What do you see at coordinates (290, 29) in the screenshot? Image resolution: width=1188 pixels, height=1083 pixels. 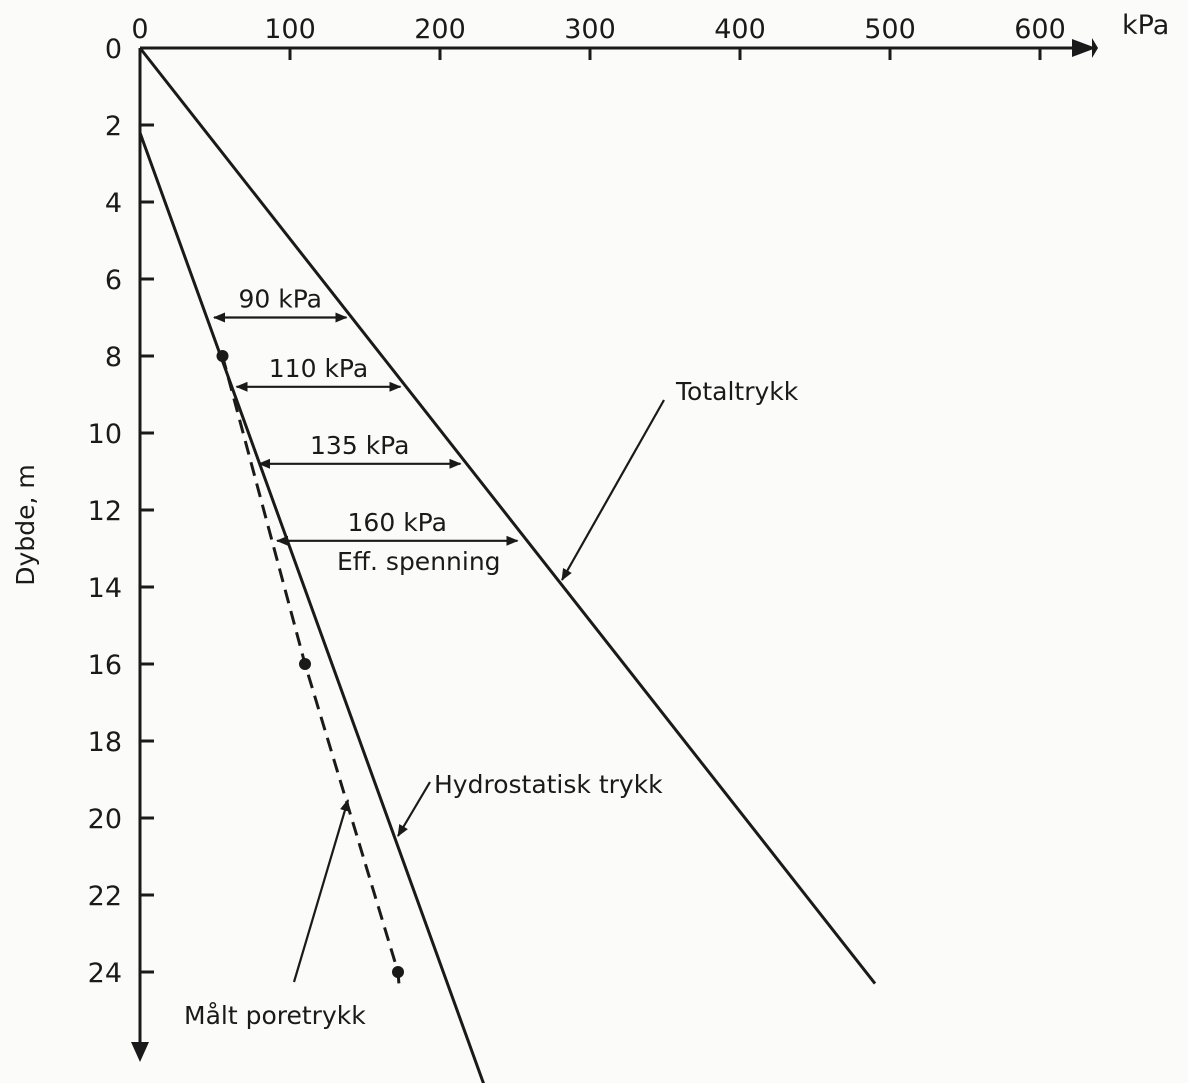 I see `x-tick-label: 100` at bounding box center [290, 29].